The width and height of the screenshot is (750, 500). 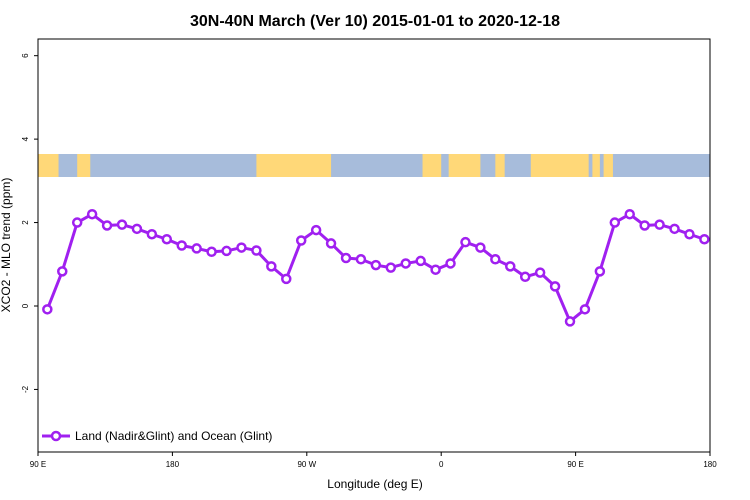 What do you see at coordinates (25, 305) in the screenshot?
I see `y-tick-label: 0` at bounding box center [25, 305].